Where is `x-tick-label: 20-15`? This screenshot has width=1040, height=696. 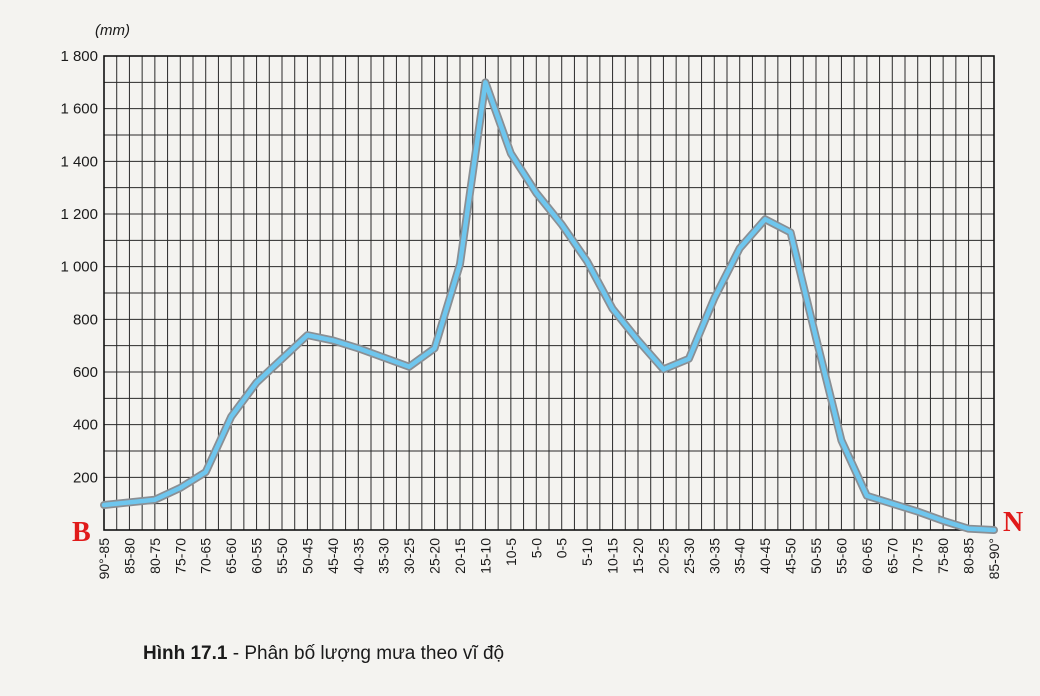
x-tick-label: 20-15 is located at coordinates (460, 556).